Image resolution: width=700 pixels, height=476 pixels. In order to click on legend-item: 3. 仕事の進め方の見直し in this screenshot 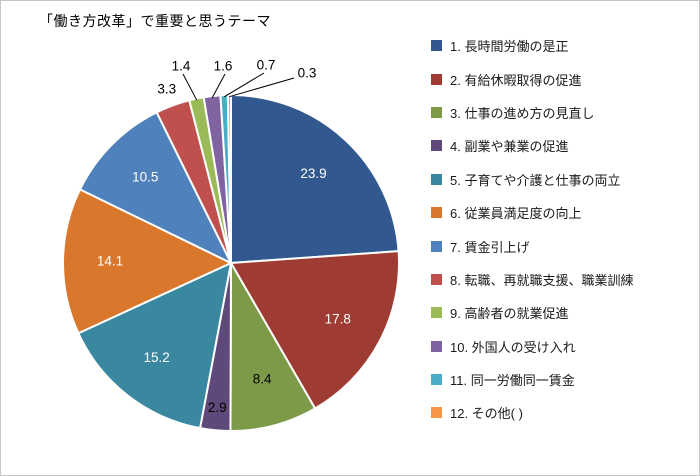, I will do `click(562, 112)`.